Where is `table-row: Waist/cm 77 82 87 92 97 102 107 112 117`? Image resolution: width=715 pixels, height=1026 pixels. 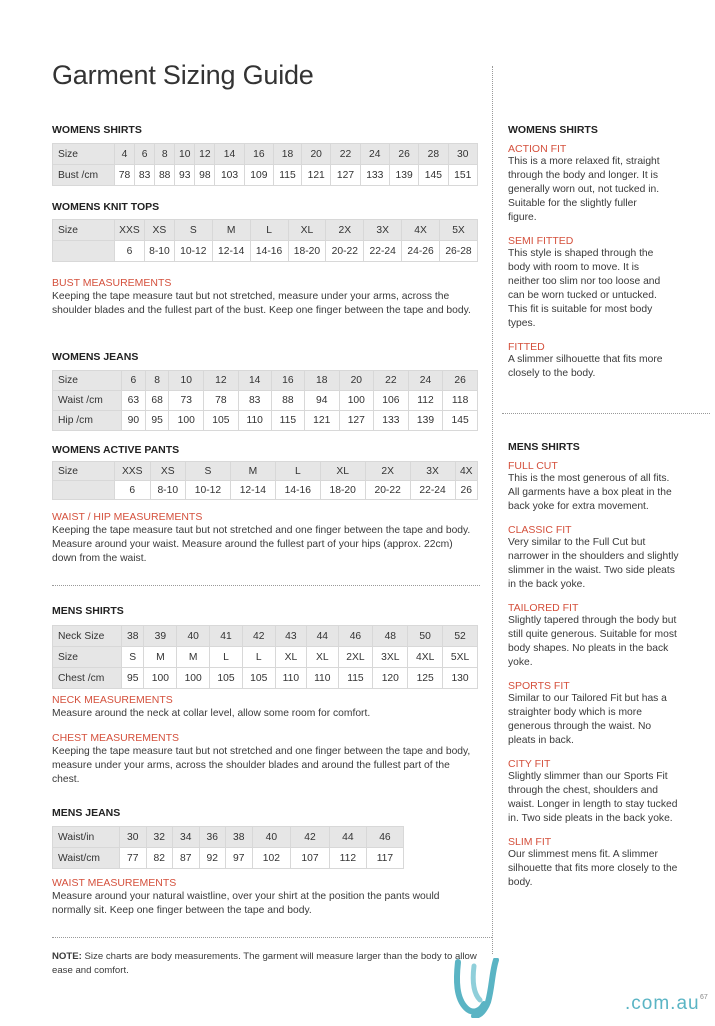 table-row: Waist/cm 77 82 87 92 97 102 107 112 117 is located at coordinates (228, 858).